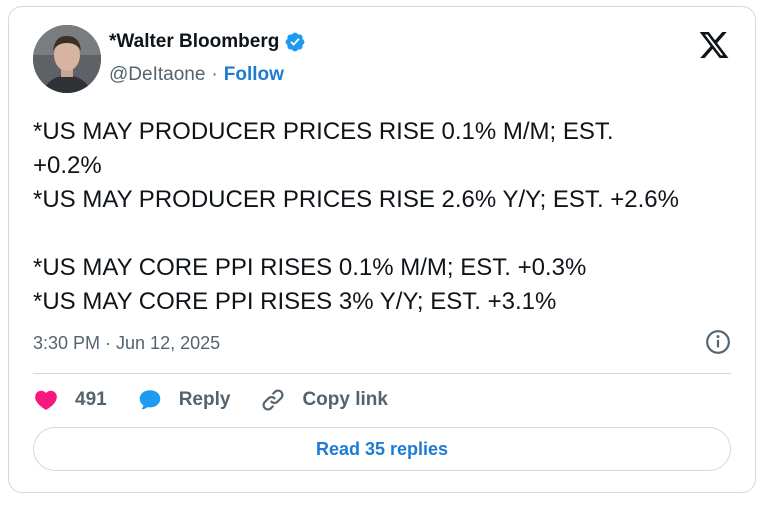 The image size is (766, 506). I want to click on reply-label: Reply, so click(204, 399).